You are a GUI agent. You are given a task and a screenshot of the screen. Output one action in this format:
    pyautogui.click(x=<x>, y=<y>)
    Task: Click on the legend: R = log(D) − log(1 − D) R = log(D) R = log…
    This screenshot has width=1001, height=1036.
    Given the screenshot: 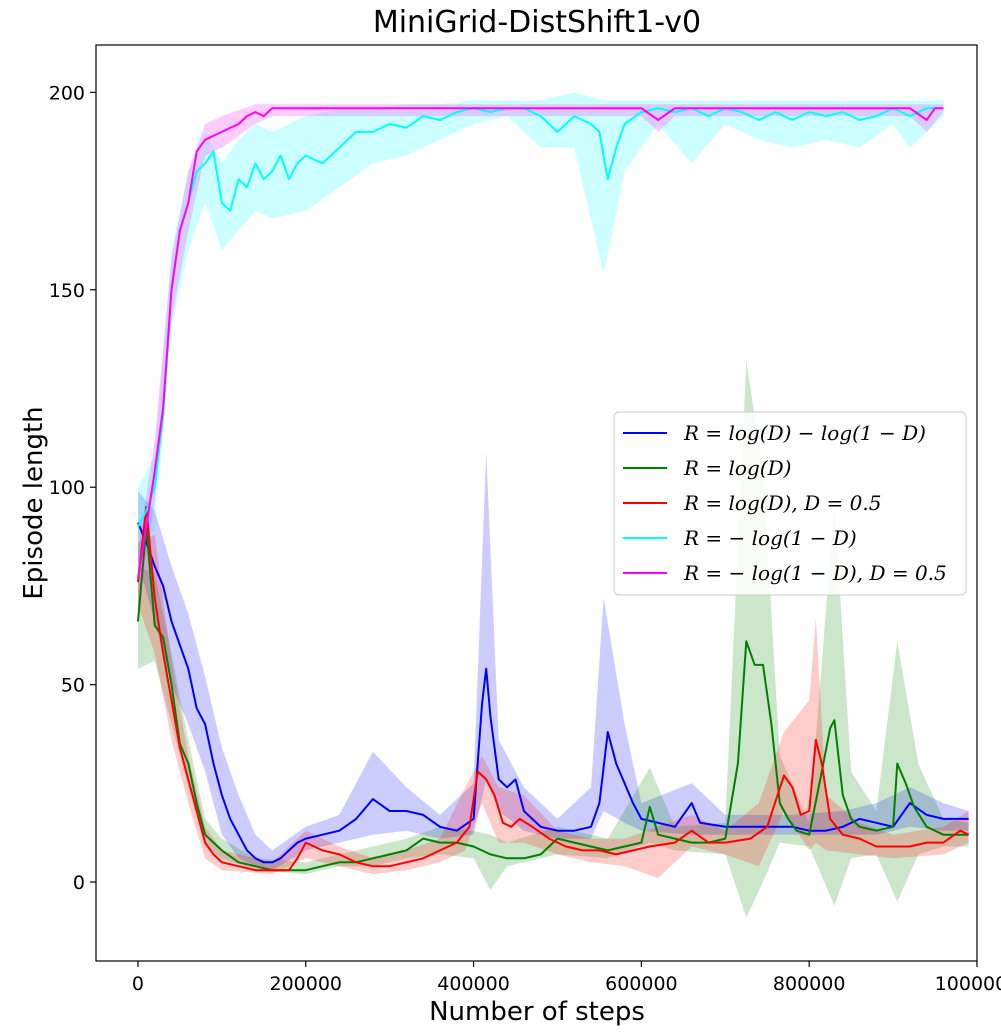 What is the action you would take?
    pyautogui.click(x=790, y=503)
    